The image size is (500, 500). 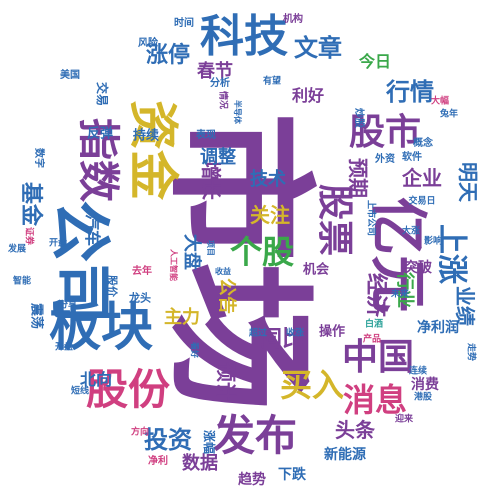 What do you see at coordinates (422, 201) in the screenshot?
I see `word-jiaoyiri: 交易日` at bounding box center [422, 201].